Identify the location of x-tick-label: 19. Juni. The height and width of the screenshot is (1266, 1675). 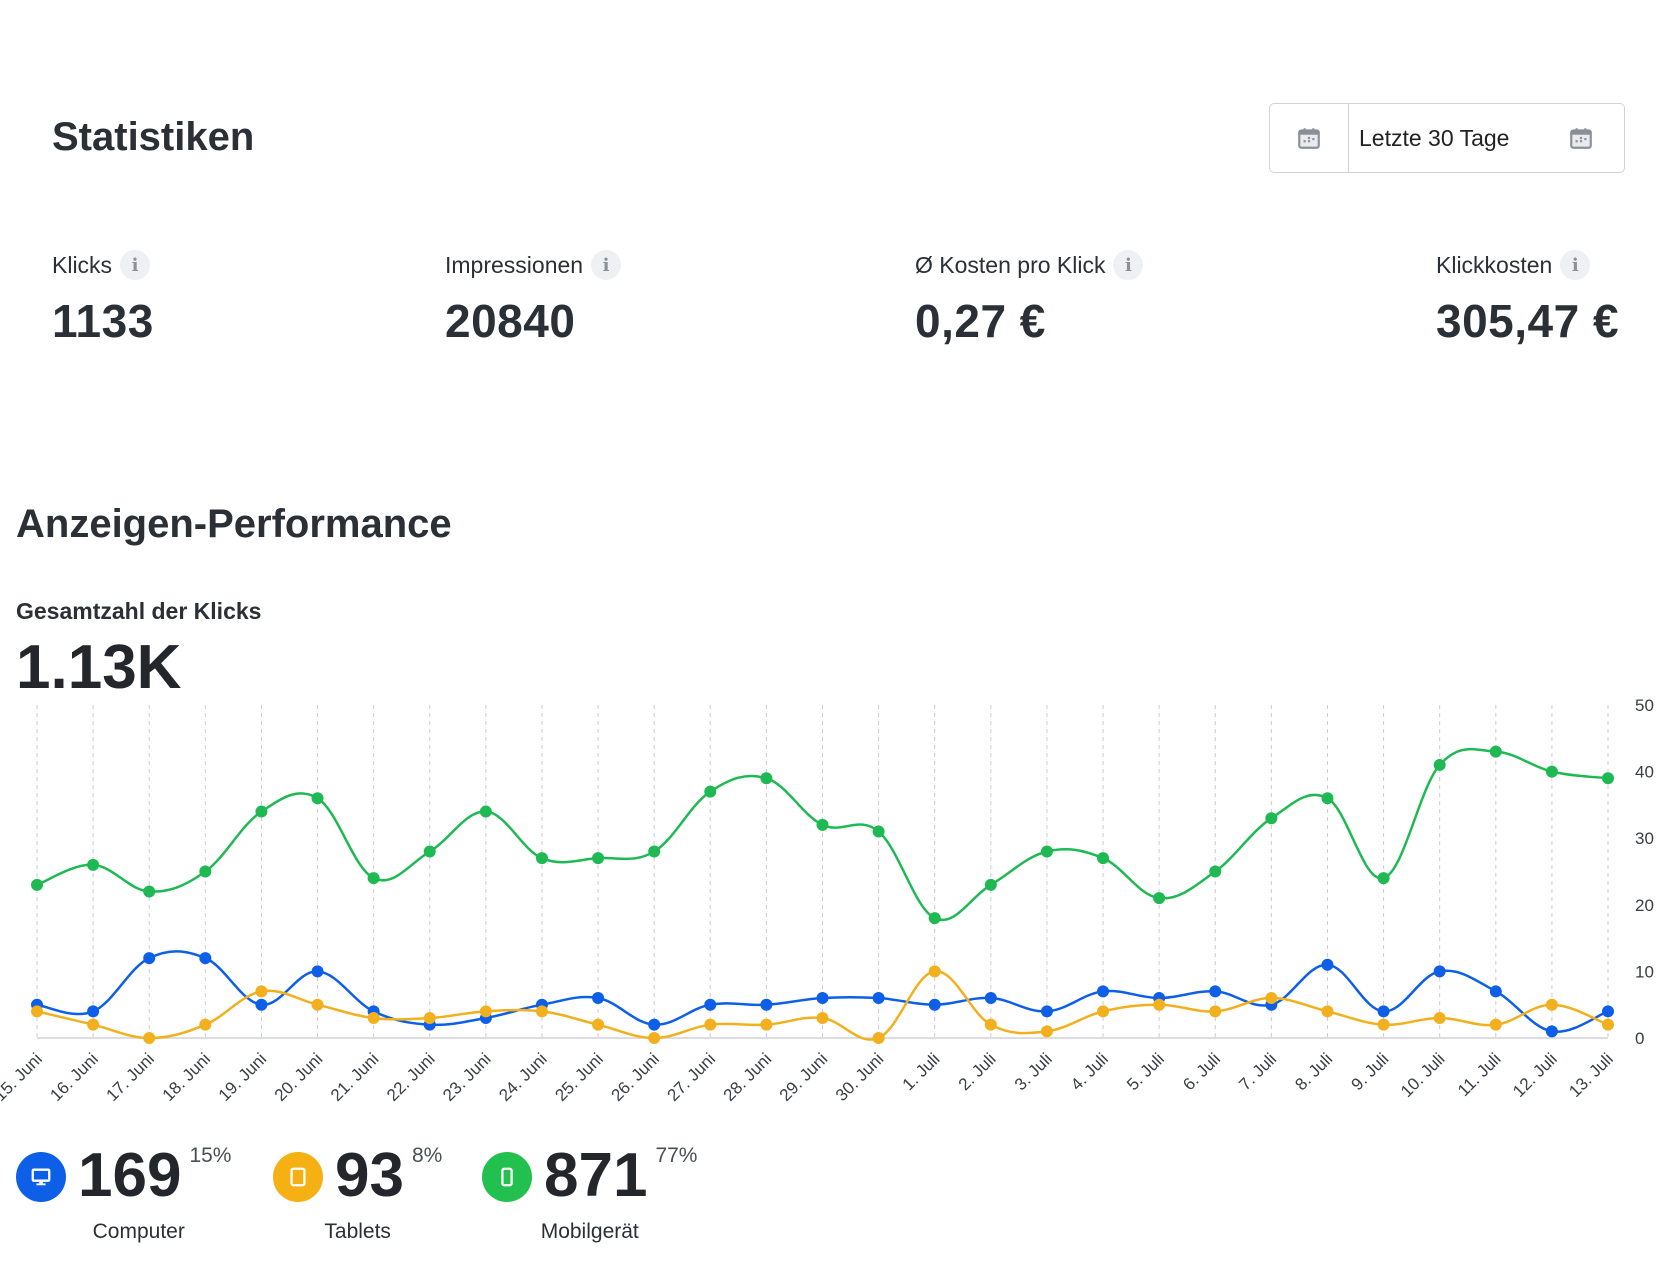
(243, 1077).